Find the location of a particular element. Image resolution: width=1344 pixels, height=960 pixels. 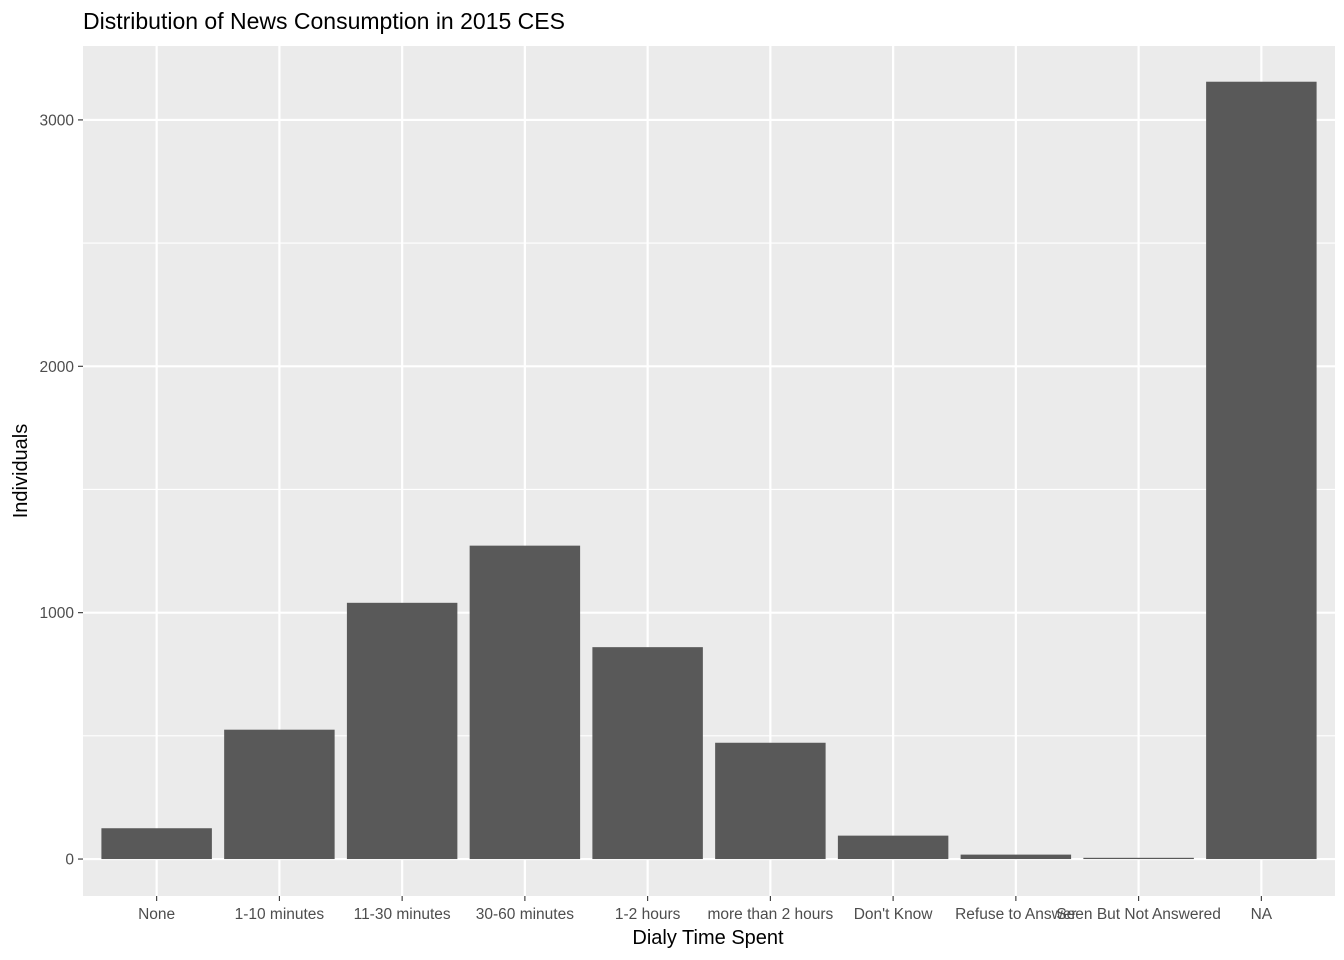

x-tick-label: None is located at coordinates (156, 914).